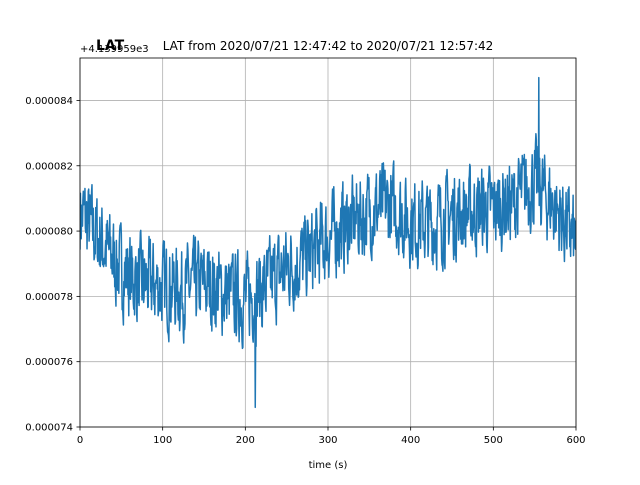 The height and width of the screenshot is (485, 640). What do you see at coordinates (80, 440) in the screenshot?
I see `x-tick-label: 0` at bounding box center [80, 440].